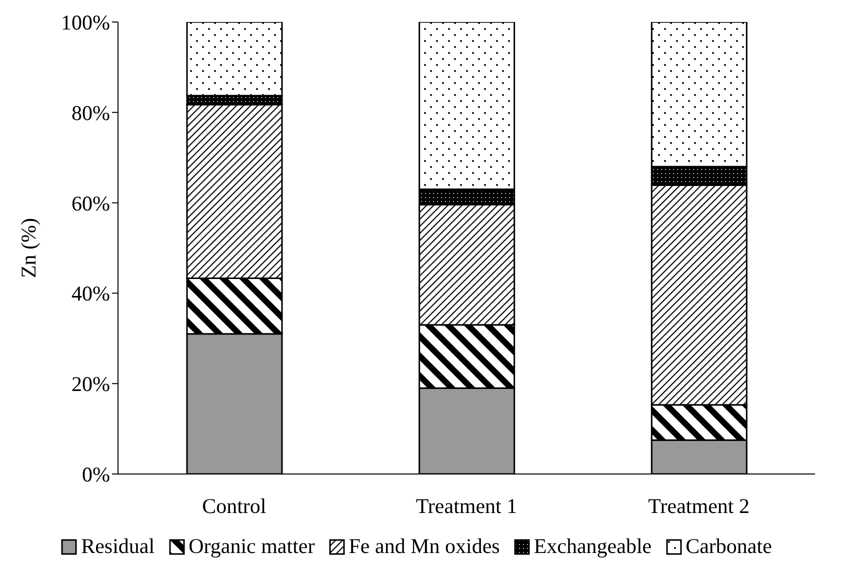  Describe the element at coordinates (91, 112) in the screenshot. I see `y-tick-label: 80%` at that location.